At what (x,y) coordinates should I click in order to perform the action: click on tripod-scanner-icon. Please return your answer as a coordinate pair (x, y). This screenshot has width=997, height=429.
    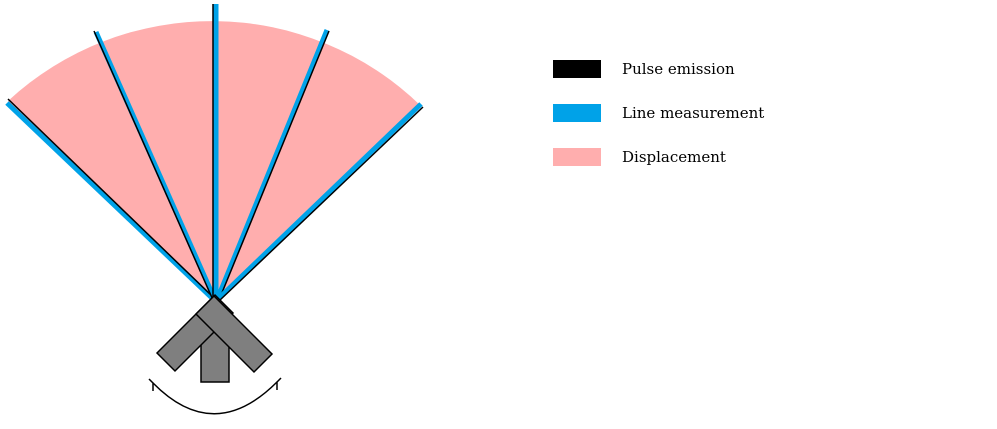
    Looking at the image, I should click on (214, 338).